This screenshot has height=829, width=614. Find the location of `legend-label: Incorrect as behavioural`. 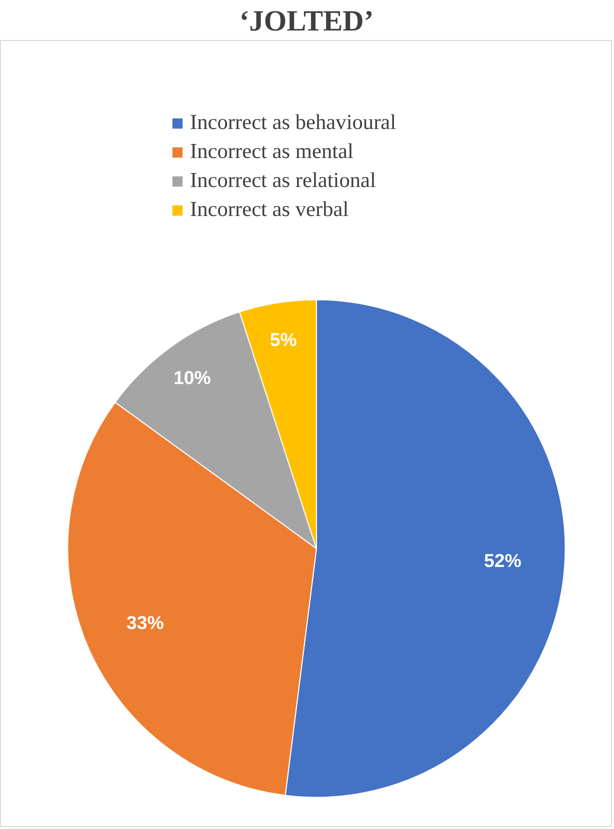

legend-label: Incorrect as behavioural is located at coordinates (293, 122).